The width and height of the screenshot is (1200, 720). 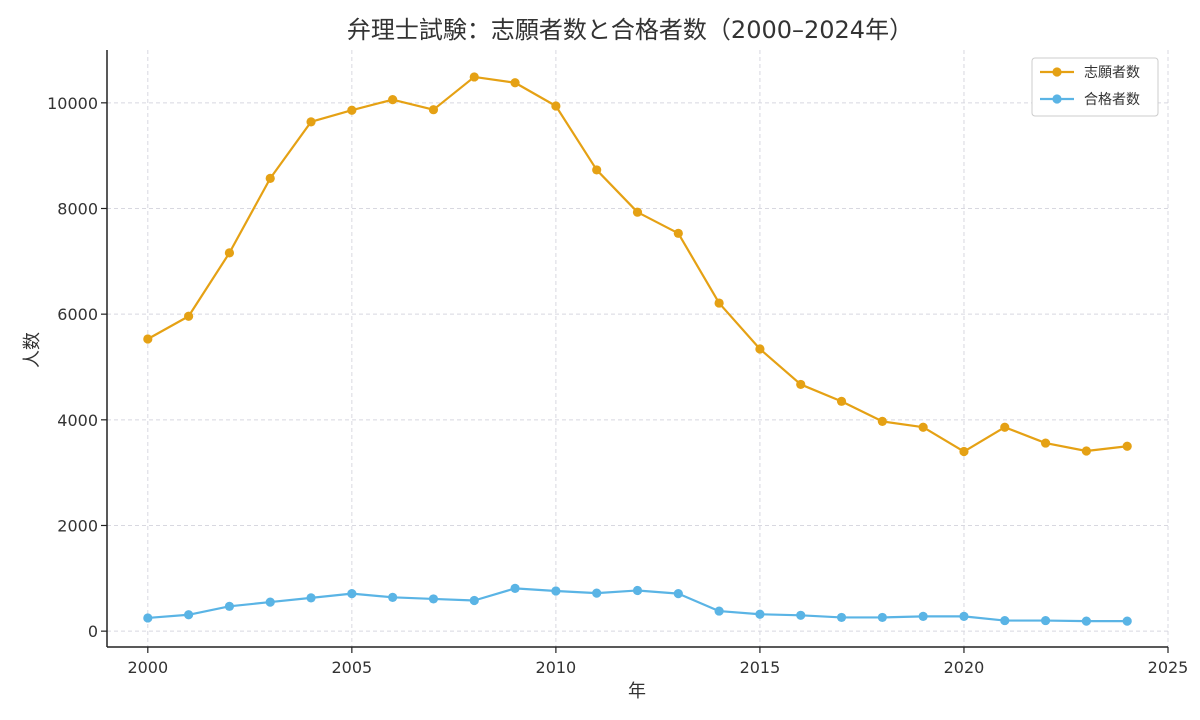 What do you see at coordinates (630, 30) in the screenshot?
I see `chart-title: 弁理士試験：志願者数と合格者数（2000–2024年）` at bounding box center [630, 30].